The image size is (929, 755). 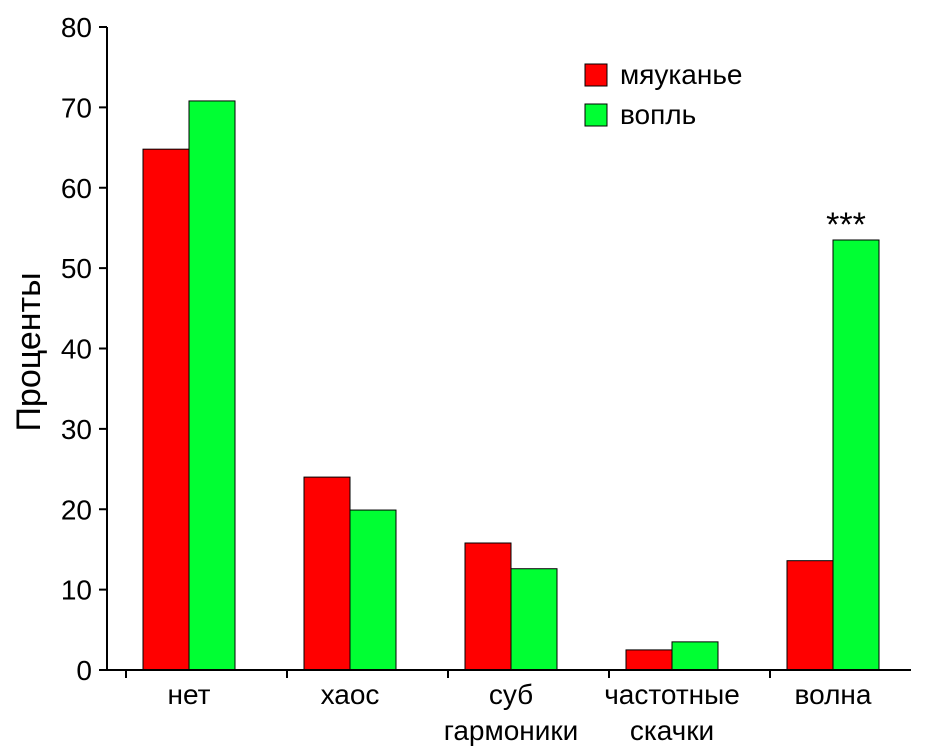 I want to click on x-category-label: нет, so click(x=189, y=694).